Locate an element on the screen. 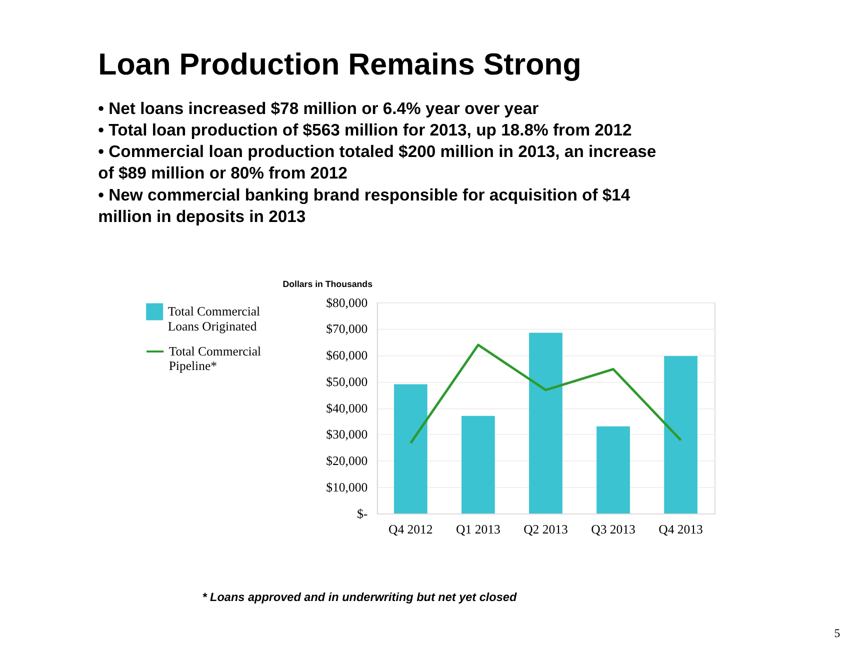  y-tick-label: $- is located at coordinates (362, 513).